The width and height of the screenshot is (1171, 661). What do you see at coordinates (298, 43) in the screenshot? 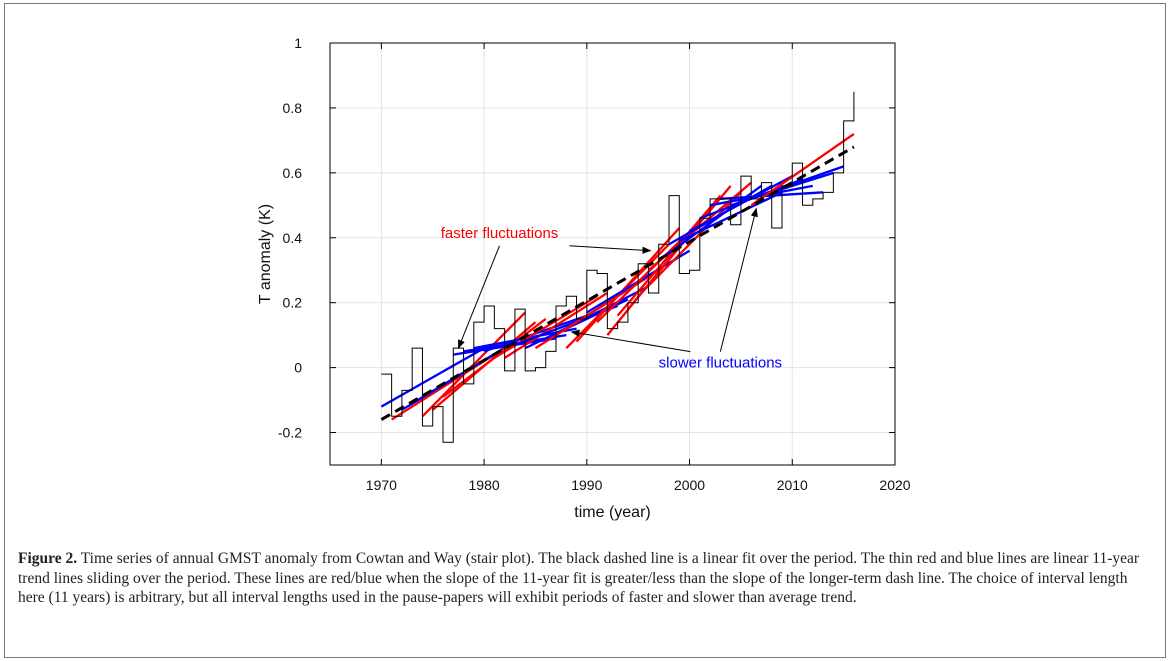
I see `y-tick-label: 1` at bounding box center [298, 43].